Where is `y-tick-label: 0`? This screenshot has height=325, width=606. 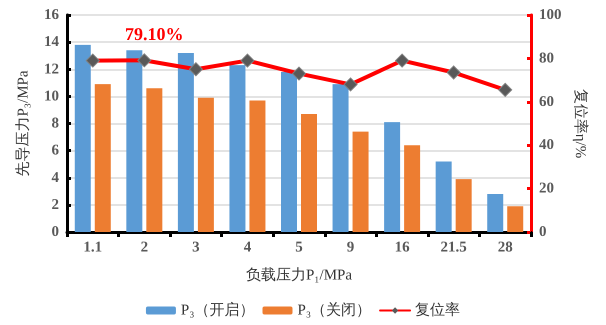
y-tick-label: 0 is located at coordinates (55, 232).